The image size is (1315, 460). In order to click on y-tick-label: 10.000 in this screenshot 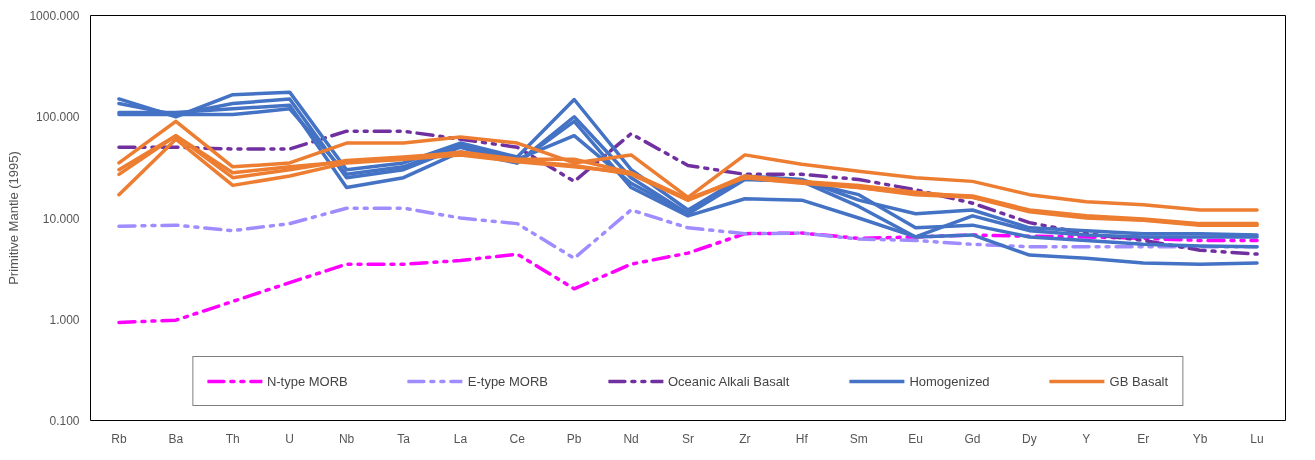, I will do `click(61, 218)`.